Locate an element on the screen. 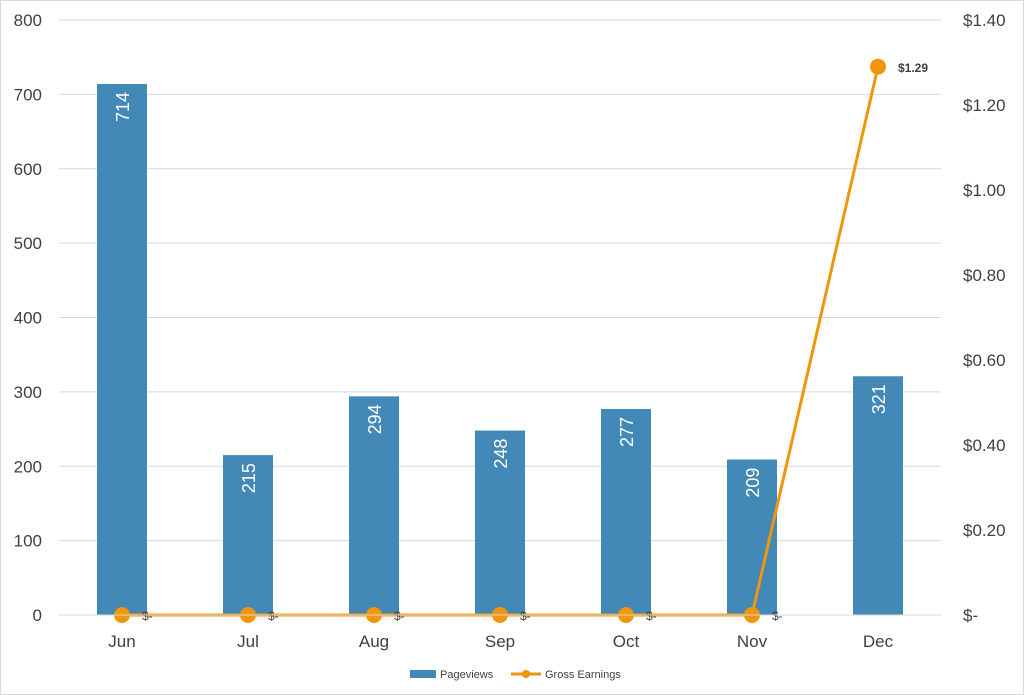 The height and width of the screenshot is (695, 1024). legend: Pageviews Gross Earnings is located at coordinates (515, 675).